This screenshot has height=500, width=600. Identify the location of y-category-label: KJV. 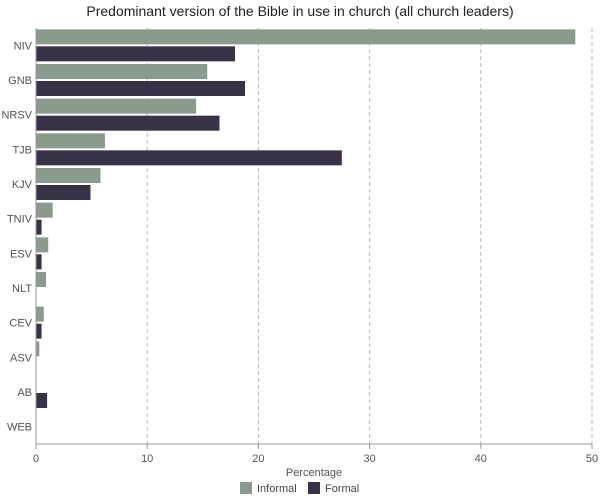
(22, 185).